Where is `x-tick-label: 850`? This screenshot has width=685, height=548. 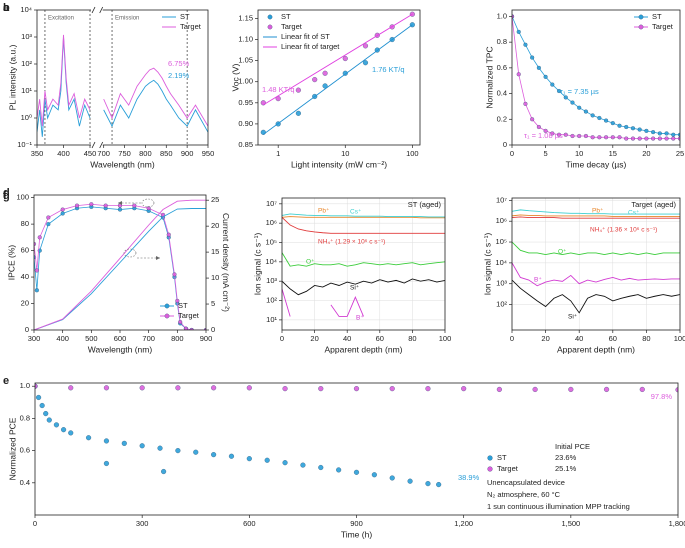
x-tick-label: 850 is located at coordinates (166, 153).